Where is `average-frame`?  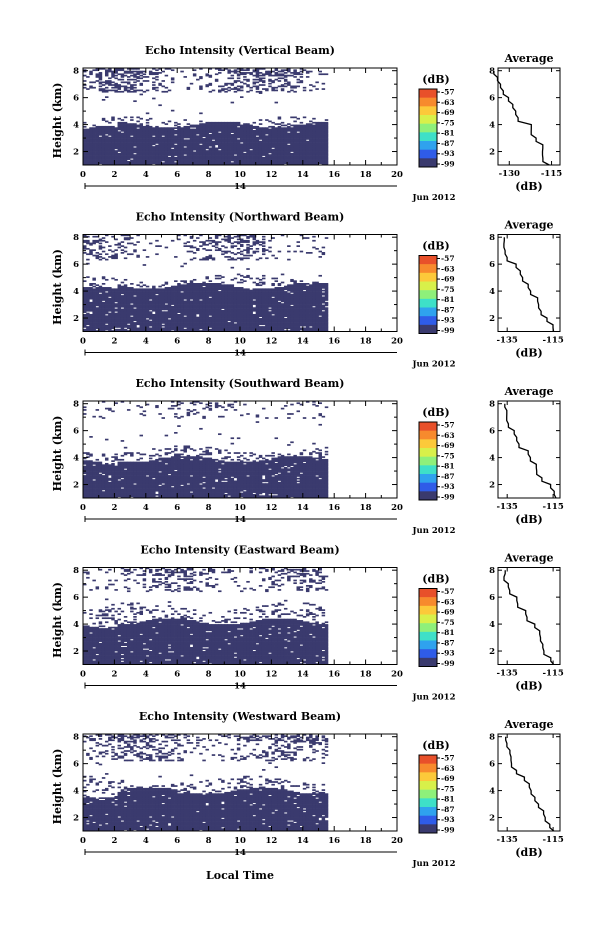 average-frame is located at coordinates (529, 116).